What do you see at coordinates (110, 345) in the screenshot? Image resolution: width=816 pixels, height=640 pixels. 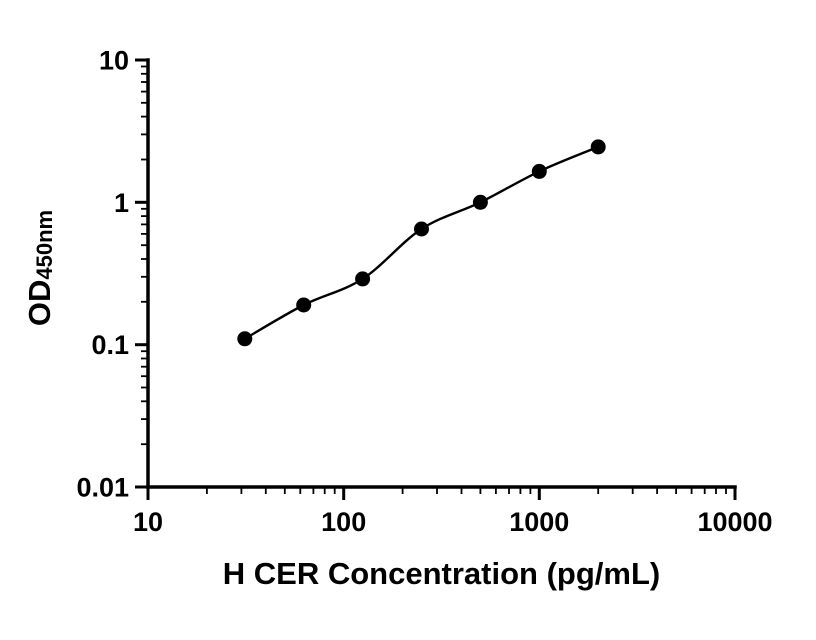 I see `y-tick-label: 0.1` at bounding box center [110, 345].